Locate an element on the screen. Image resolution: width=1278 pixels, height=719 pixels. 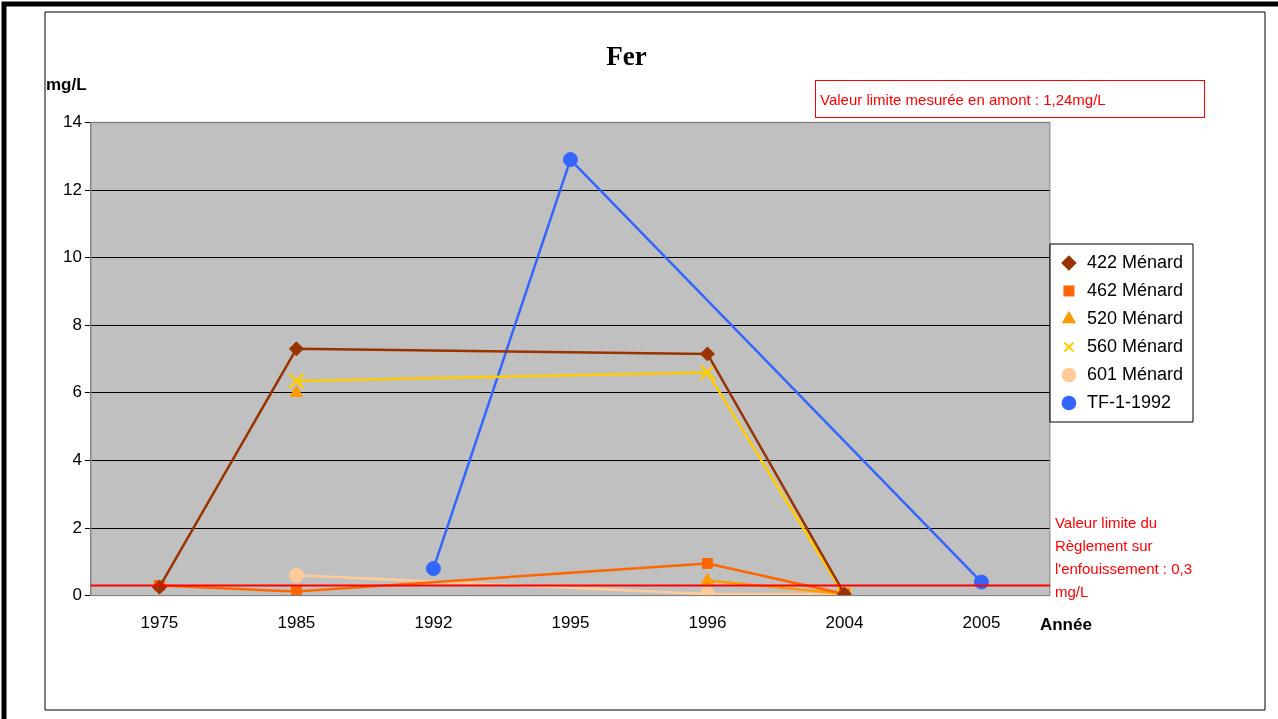
y-tick-label: 14 is located at coordinates (72, 122).